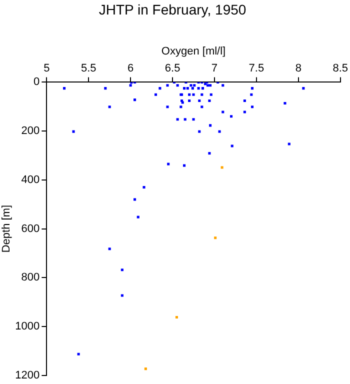  I want to click on chart-title: JHTP in February, 1950, so click(172, 9).